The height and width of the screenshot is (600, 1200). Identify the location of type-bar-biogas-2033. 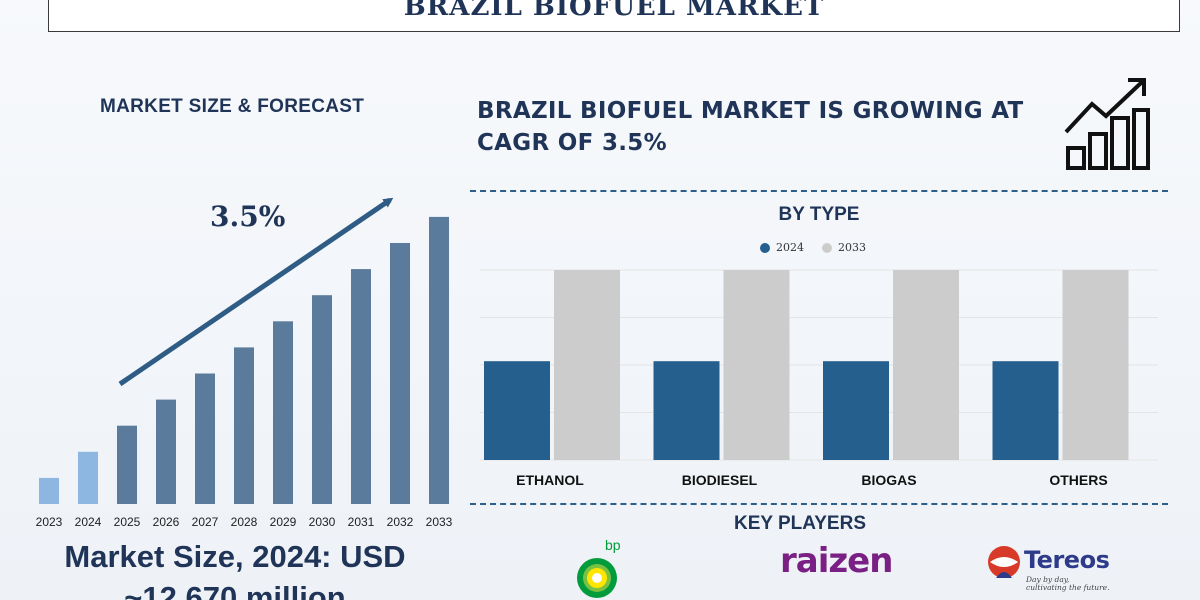
(926, 365).